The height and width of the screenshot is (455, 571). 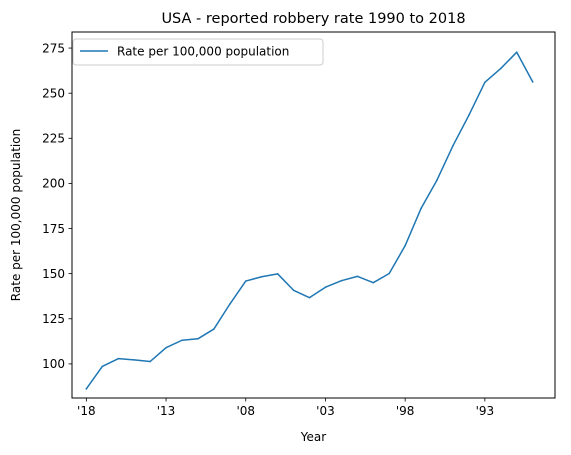 What do you see at coordinates (485, 411) in the screenshot?
I see `x-tick-label: '93` at bounding box center [485, 411].